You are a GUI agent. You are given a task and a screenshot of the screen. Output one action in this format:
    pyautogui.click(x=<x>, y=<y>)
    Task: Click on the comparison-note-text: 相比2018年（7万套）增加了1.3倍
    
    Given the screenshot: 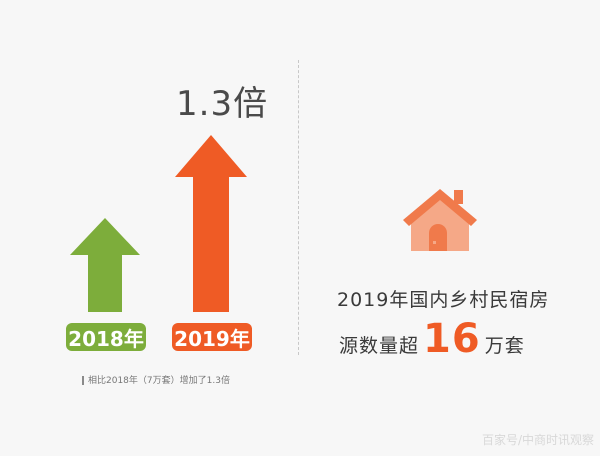 What is the action you would take?
    pyautogui.click(x=159, y=381)
    